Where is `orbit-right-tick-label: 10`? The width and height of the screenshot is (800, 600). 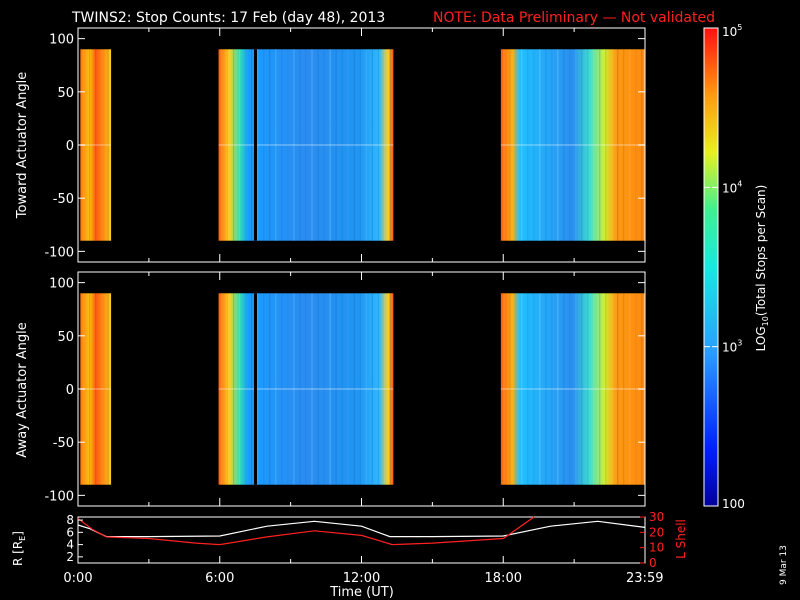
orbit-right-tick-label: 10 is located at coordinates (656, 548).